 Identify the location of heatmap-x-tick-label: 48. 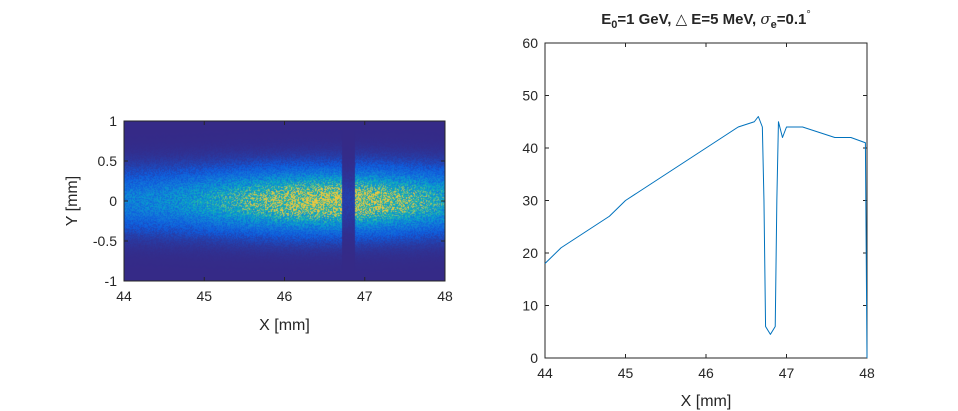
(445, 296).